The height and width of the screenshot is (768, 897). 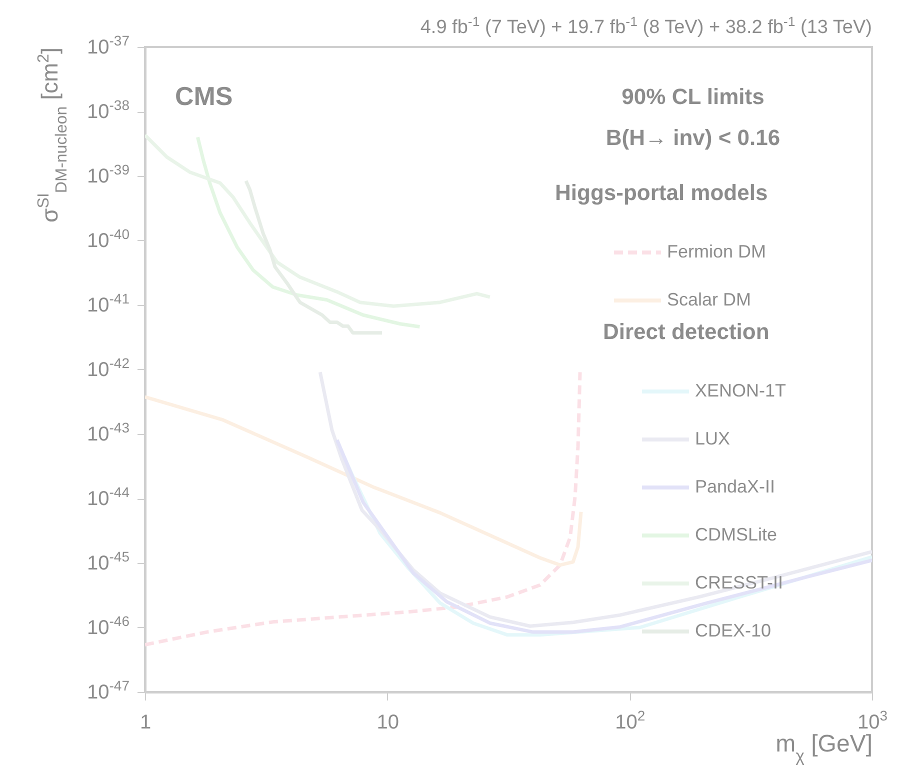 What do you see at coordinates (108, 691) in the screenshot?
I see `y-tick-label: 10$^{-47}$` at bounding box center [108, 691].